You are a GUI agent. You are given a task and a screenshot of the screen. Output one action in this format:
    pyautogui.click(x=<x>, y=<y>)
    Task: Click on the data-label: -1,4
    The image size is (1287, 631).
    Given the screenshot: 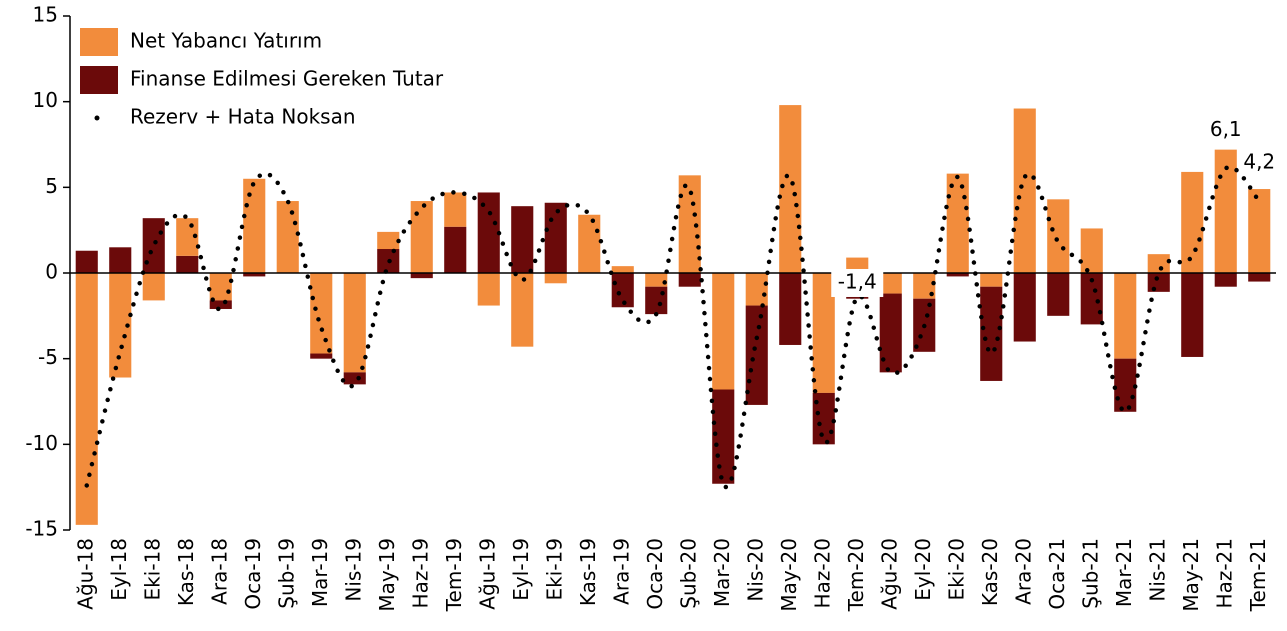 What is the action you would take?
    pyautogui.click(x=857, y=281)
    